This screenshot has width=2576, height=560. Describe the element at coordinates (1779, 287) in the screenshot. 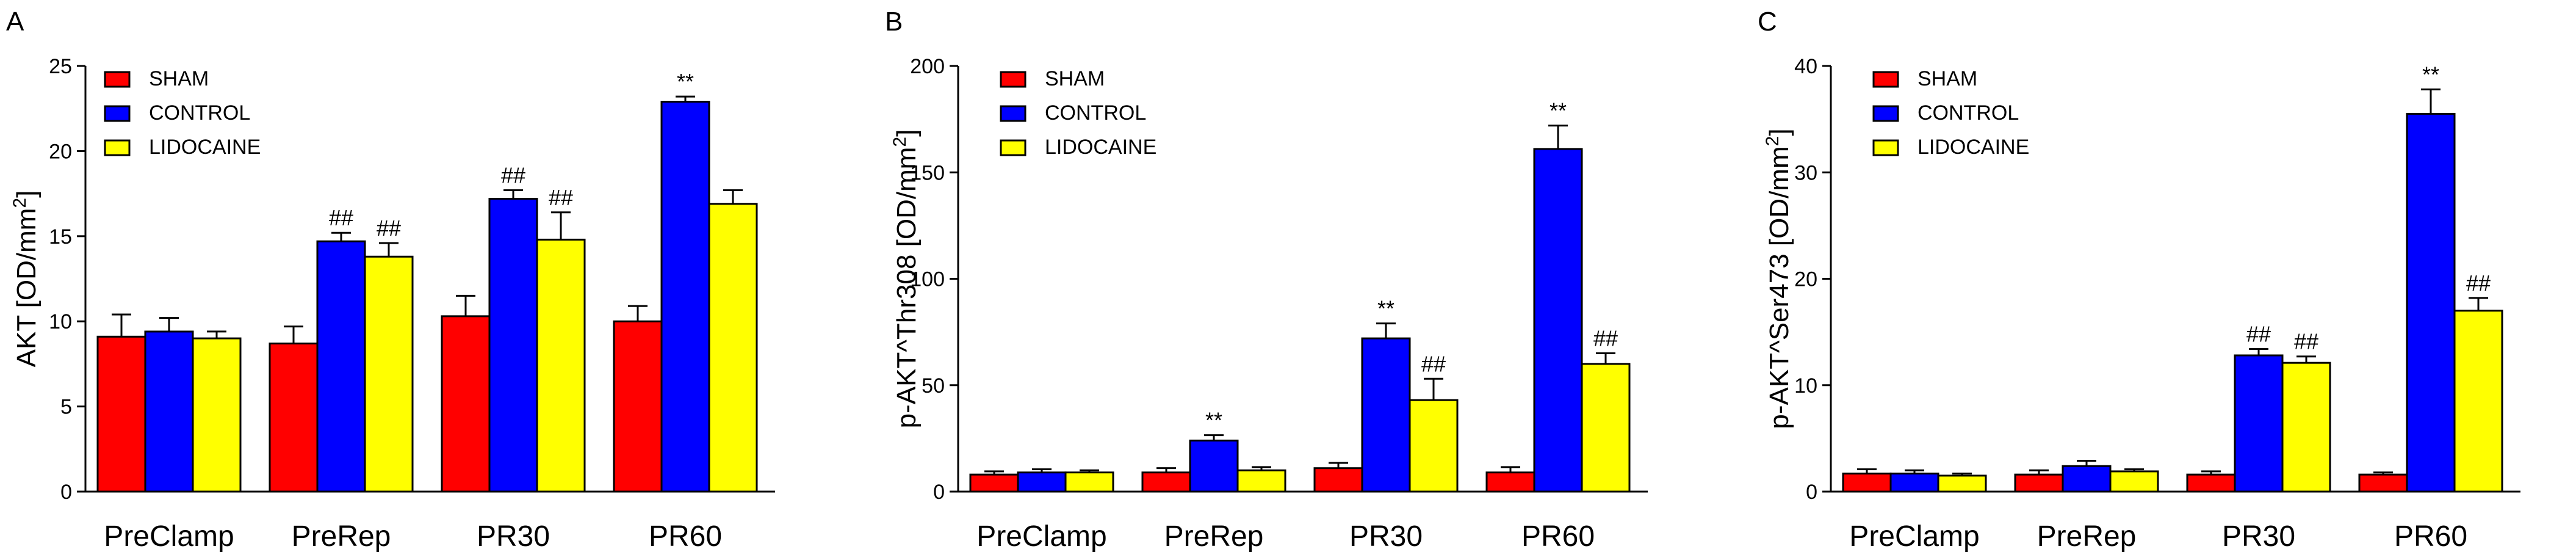

I see `y-axis-title-main: p-AKT^Ser473 [OD/mm` at that location.